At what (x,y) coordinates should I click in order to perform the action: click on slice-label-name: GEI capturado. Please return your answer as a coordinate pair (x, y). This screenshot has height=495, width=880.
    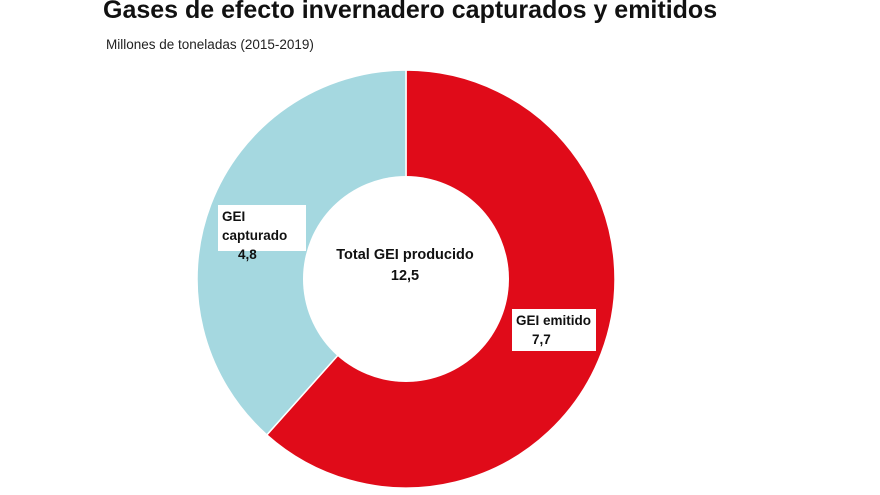
    Looking at the image, I should click on (255, 226).